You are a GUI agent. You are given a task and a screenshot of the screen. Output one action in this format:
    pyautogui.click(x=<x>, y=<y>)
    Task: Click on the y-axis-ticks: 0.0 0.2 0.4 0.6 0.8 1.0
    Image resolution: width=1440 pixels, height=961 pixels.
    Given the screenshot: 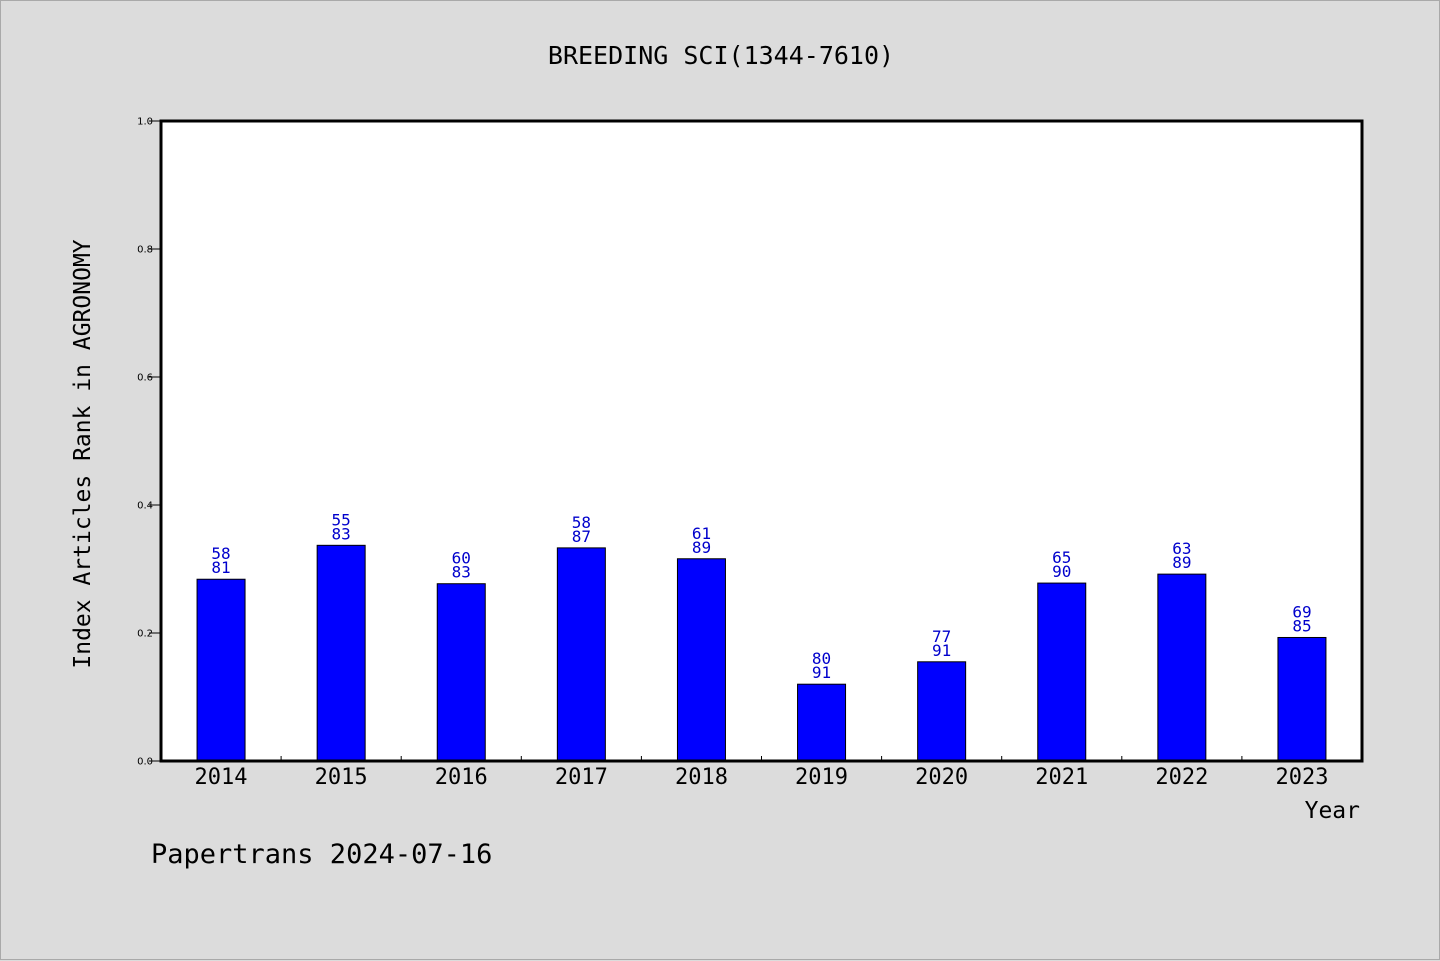 What is the action you would take?
    pyautogui.click(x=149, y=442)
    